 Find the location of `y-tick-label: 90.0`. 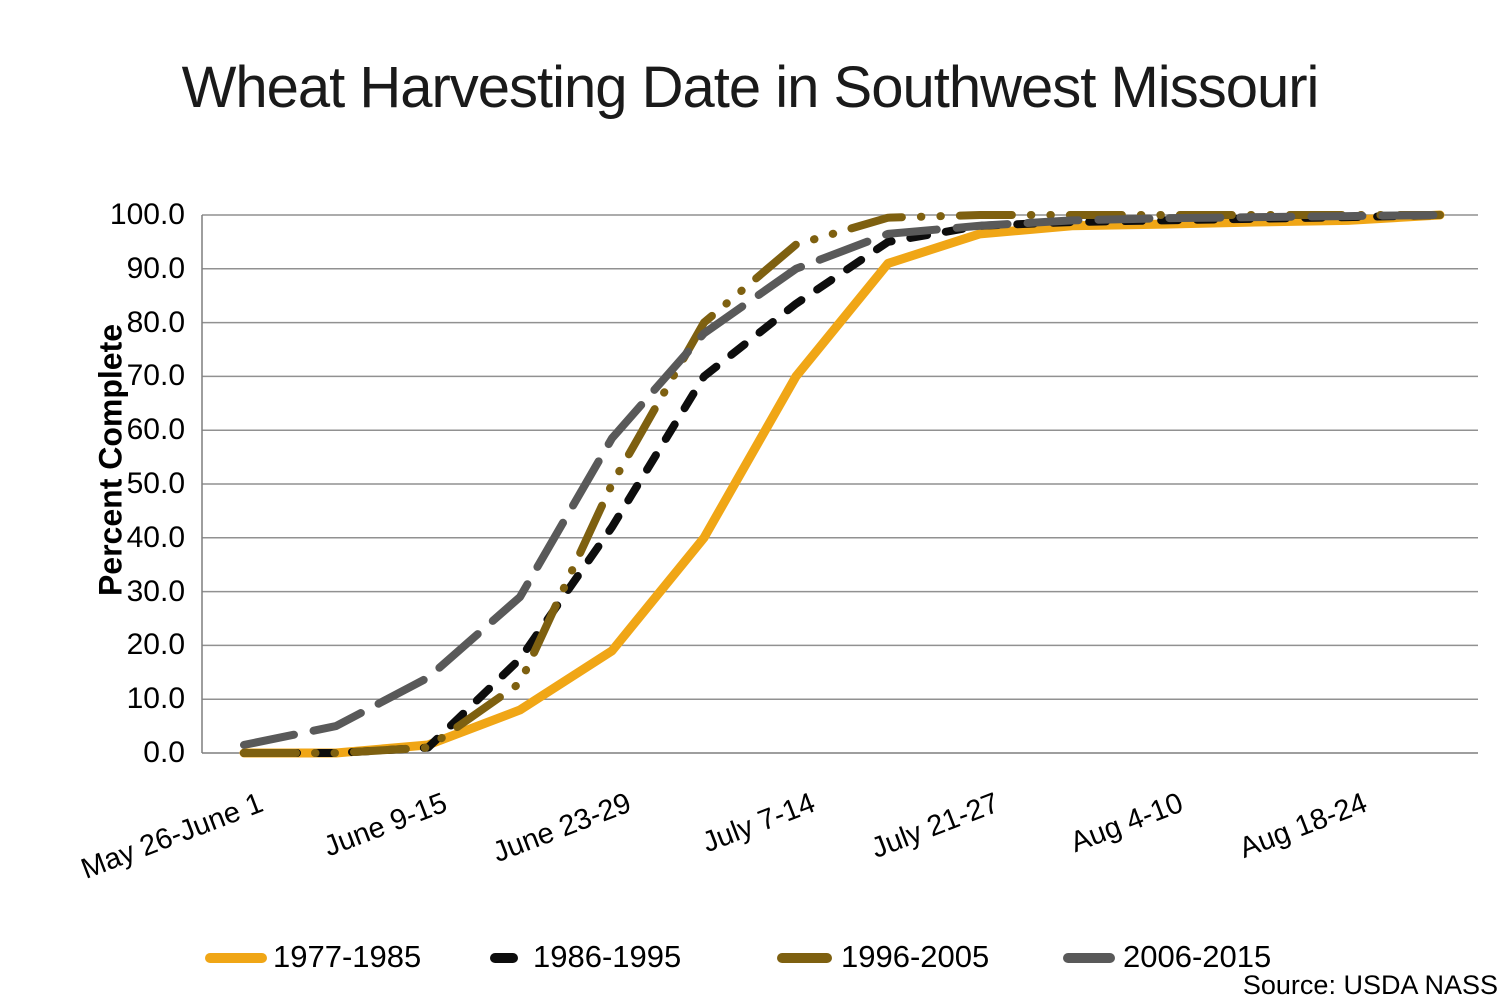

y-tick-label: 90.0 is located at coordinates (155, 268).